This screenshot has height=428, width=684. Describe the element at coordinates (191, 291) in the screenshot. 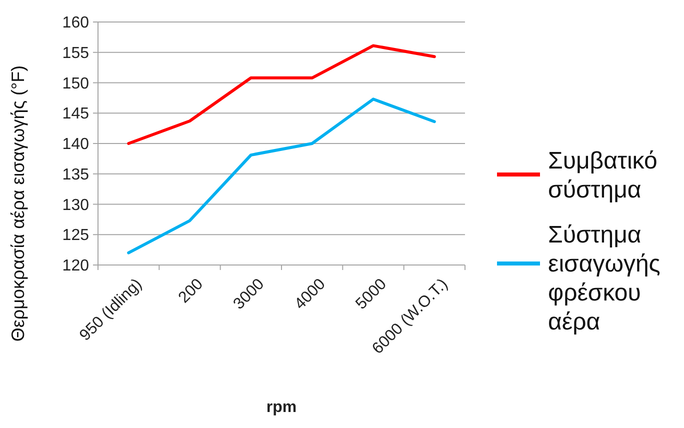

I see `x-tick-label: 200` at that location.